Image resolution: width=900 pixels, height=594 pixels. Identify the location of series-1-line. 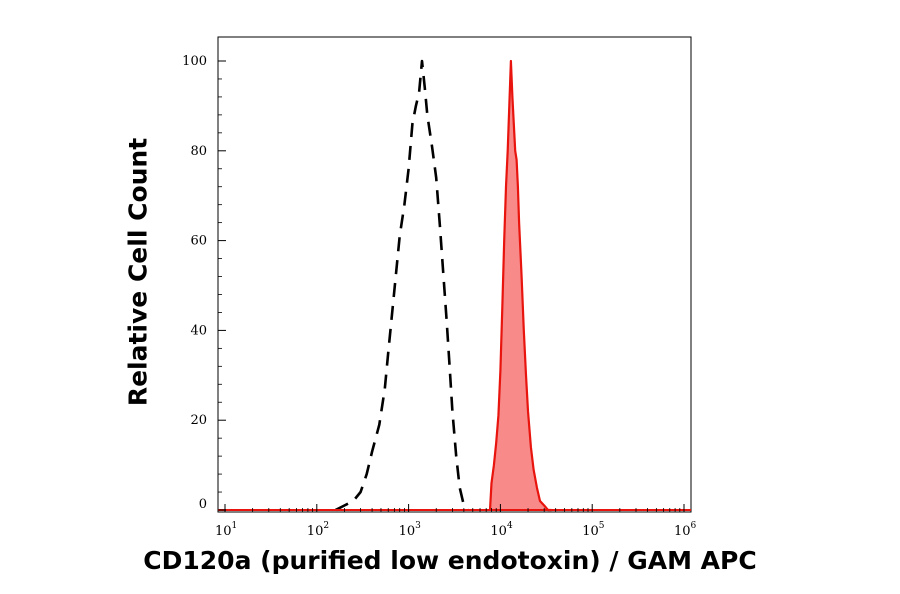
(520, 285).